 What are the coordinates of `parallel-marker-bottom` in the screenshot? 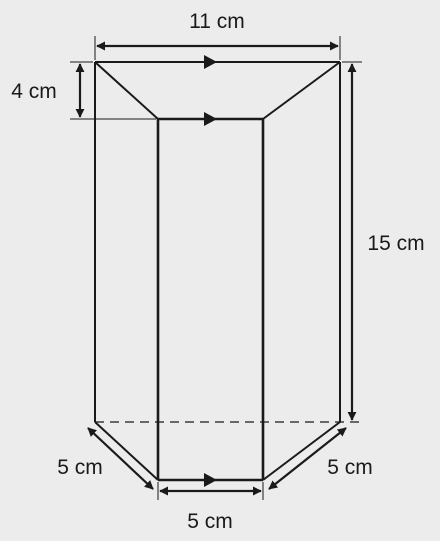 It's located at (210, 480).